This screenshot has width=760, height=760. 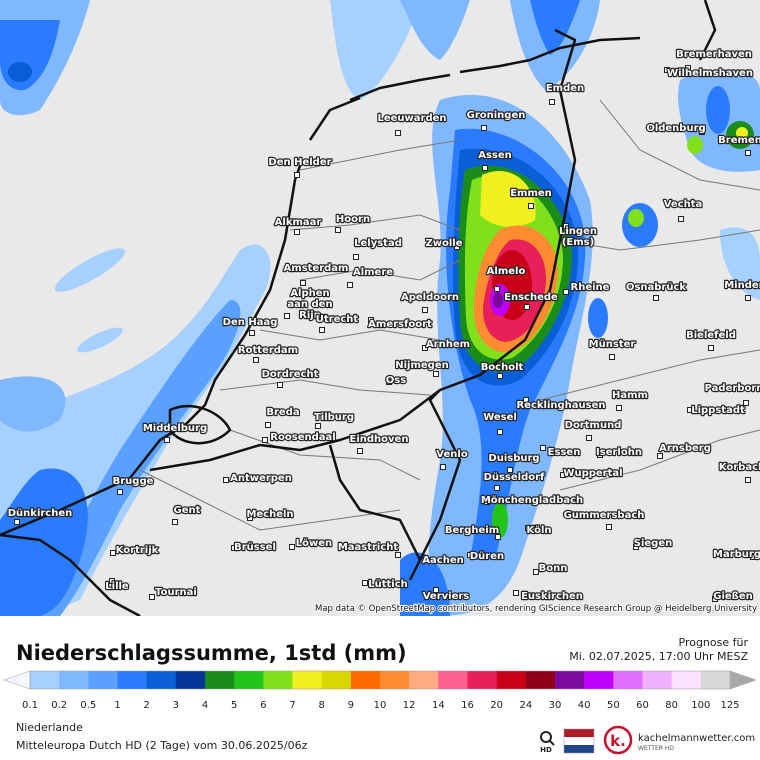 What do you see at coordinates (40, 516) in the screenshot?
I see `city: Dünkirchen` at bounding box center [40, 516].